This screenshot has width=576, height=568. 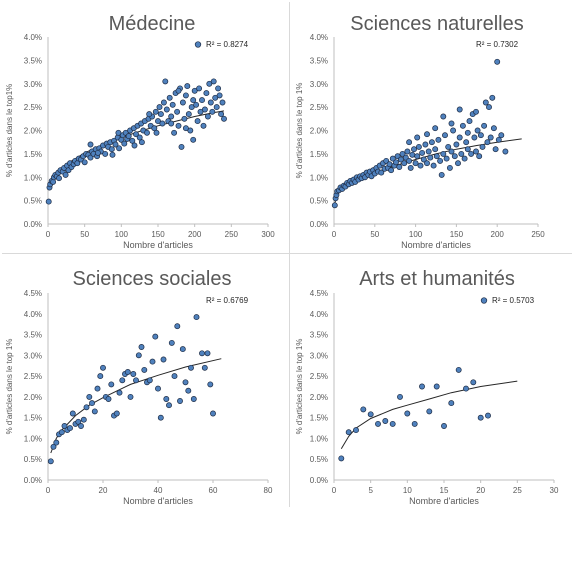 I want to click on x-tick-label: 300, so click(x=268, y=234).